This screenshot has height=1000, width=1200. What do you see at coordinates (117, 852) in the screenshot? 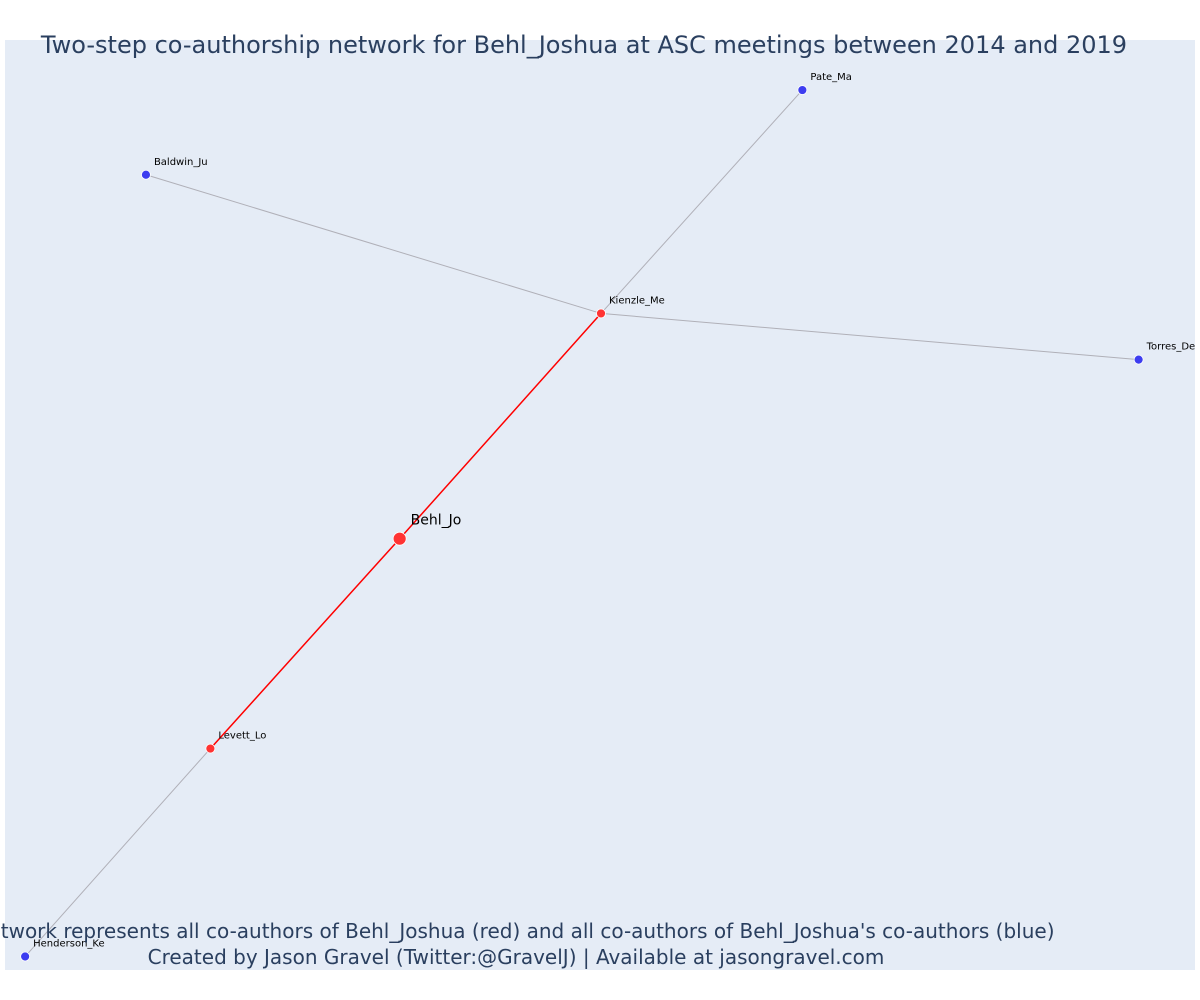
I see `edge-levett-henderson` at bounding box center [117, 852].